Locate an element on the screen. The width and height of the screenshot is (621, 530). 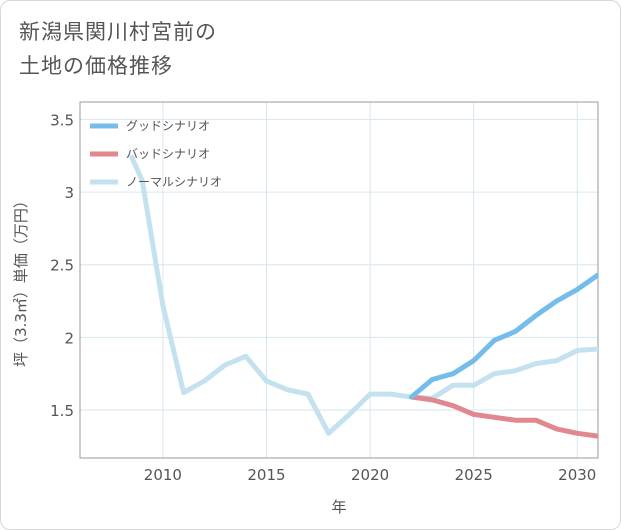
x-tick-label: 2025 is located at coordinates (474, 475).